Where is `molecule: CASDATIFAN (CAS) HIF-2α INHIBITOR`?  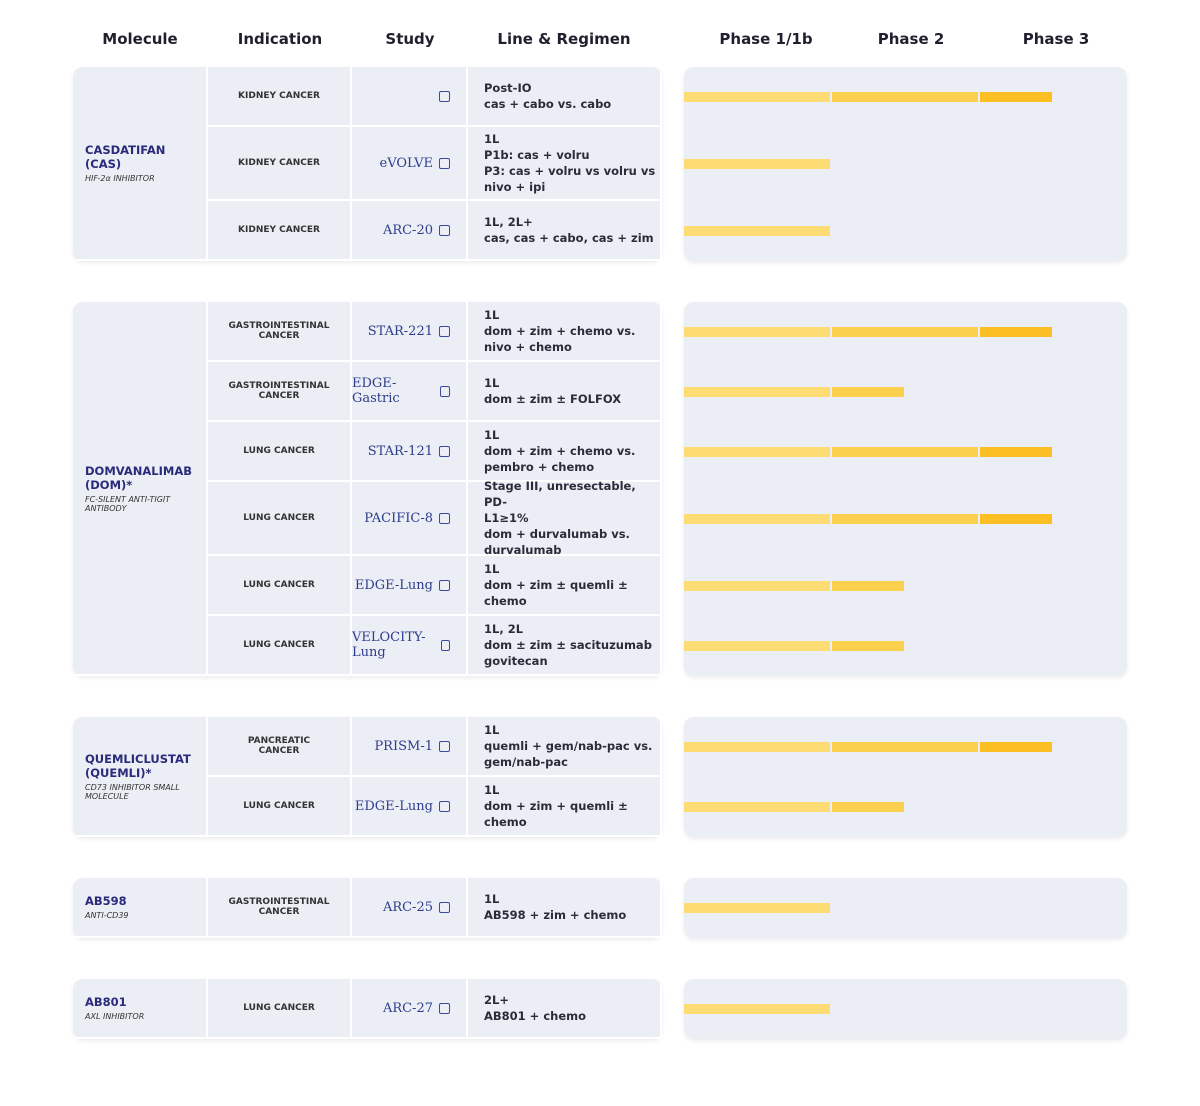
molecule: CASDATIFAN (CAS) HIF-2α INHIBITOR is located at coordinates (140, 164).